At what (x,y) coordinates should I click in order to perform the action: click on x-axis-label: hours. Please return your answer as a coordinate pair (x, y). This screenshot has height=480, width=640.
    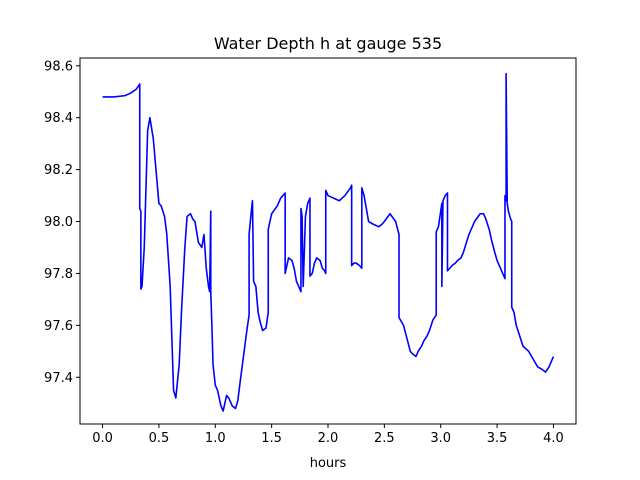
    Looking at the image, I should click on (328, 463).